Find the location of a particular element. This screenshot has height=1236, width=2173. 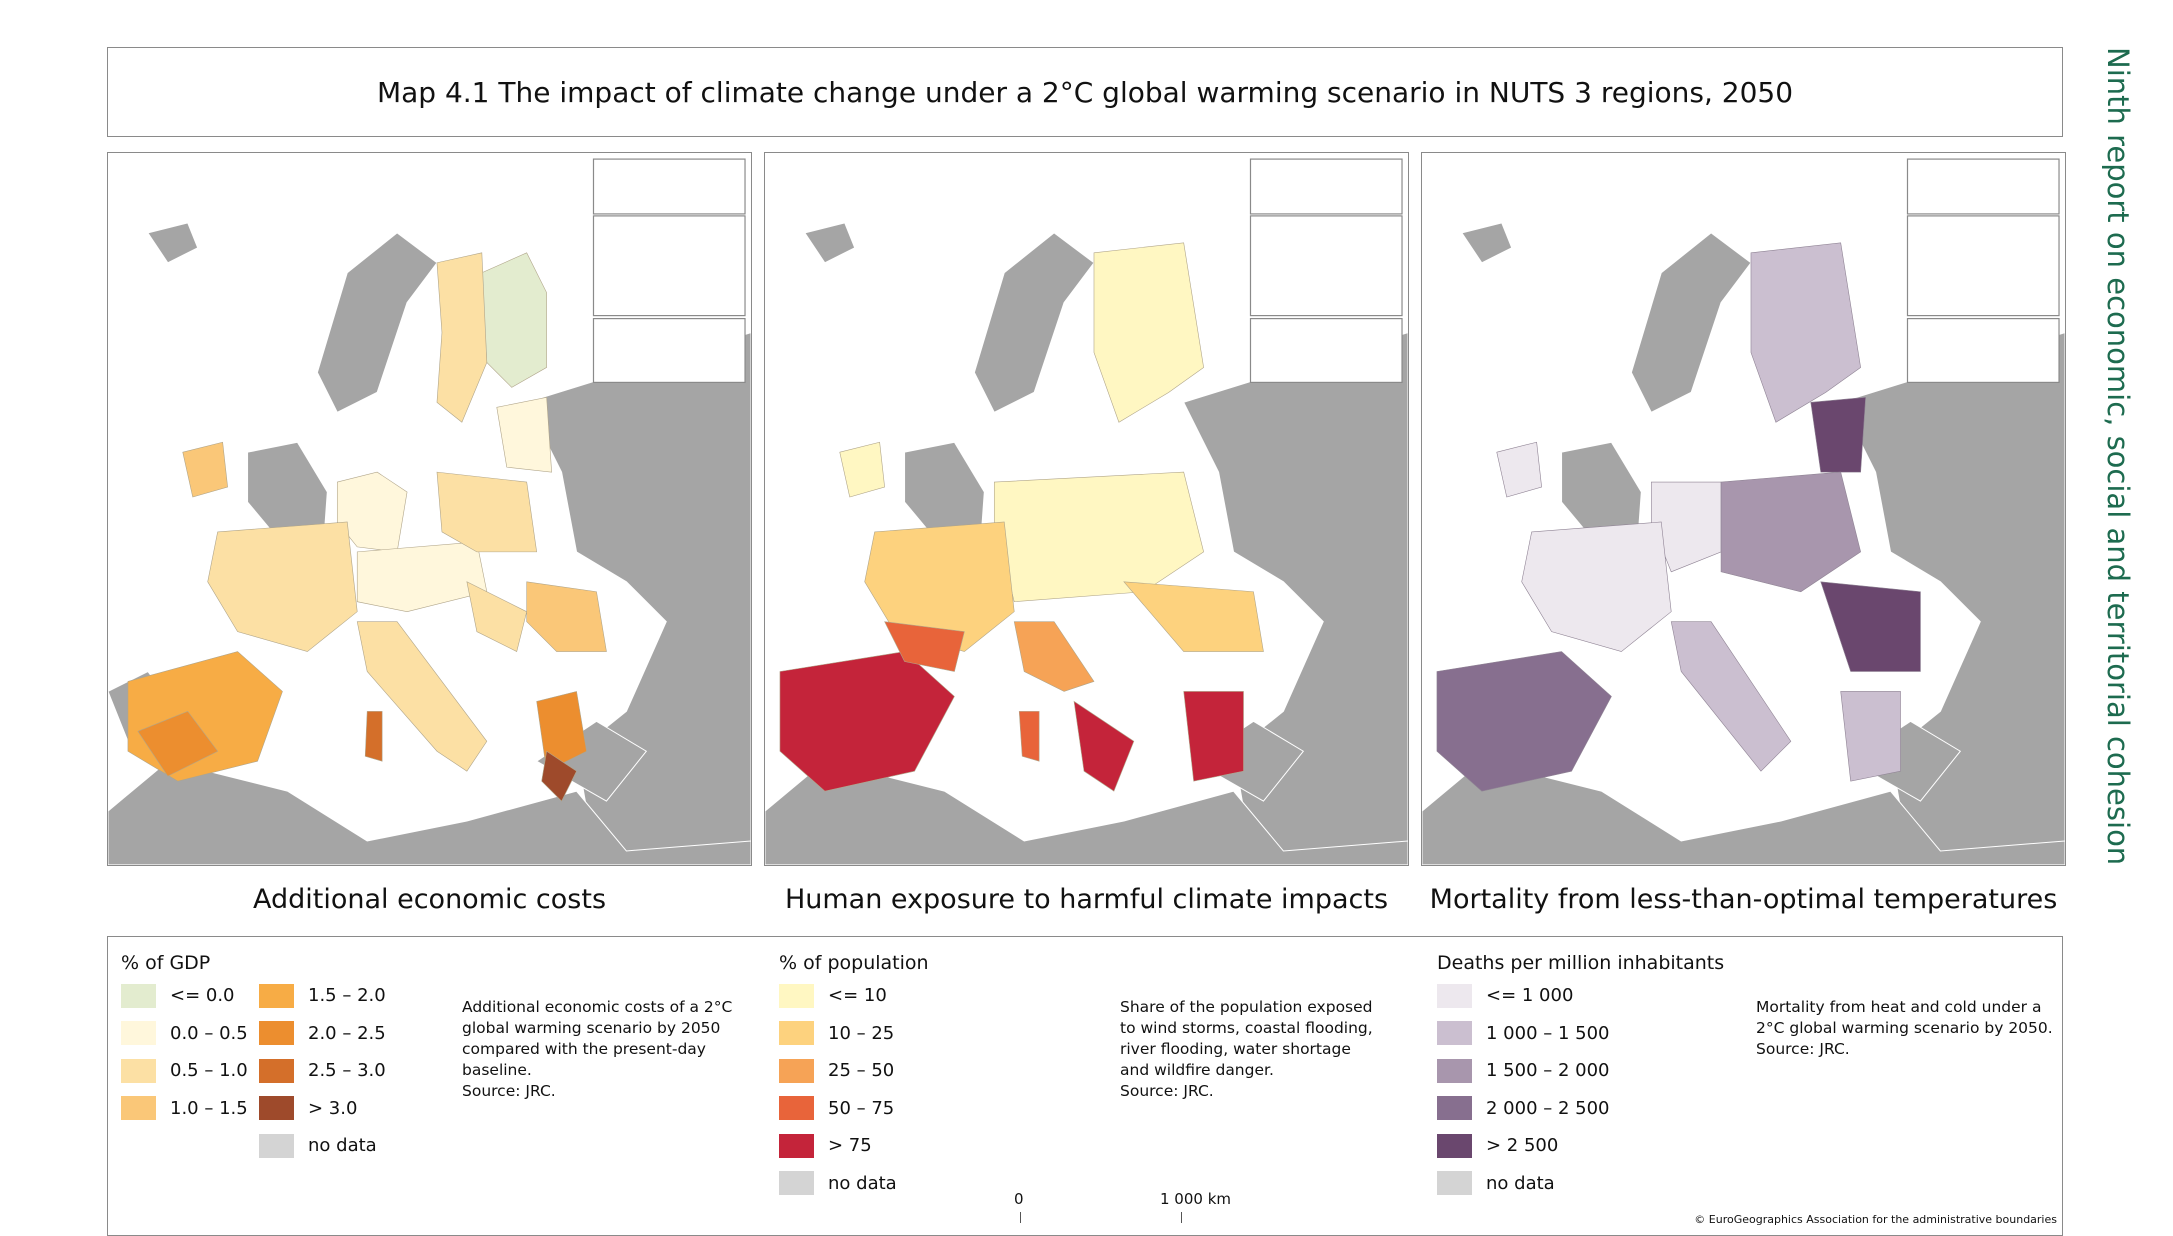

legend-label: 2 000 – 2 500 is located at coordinates (1548, 1108).